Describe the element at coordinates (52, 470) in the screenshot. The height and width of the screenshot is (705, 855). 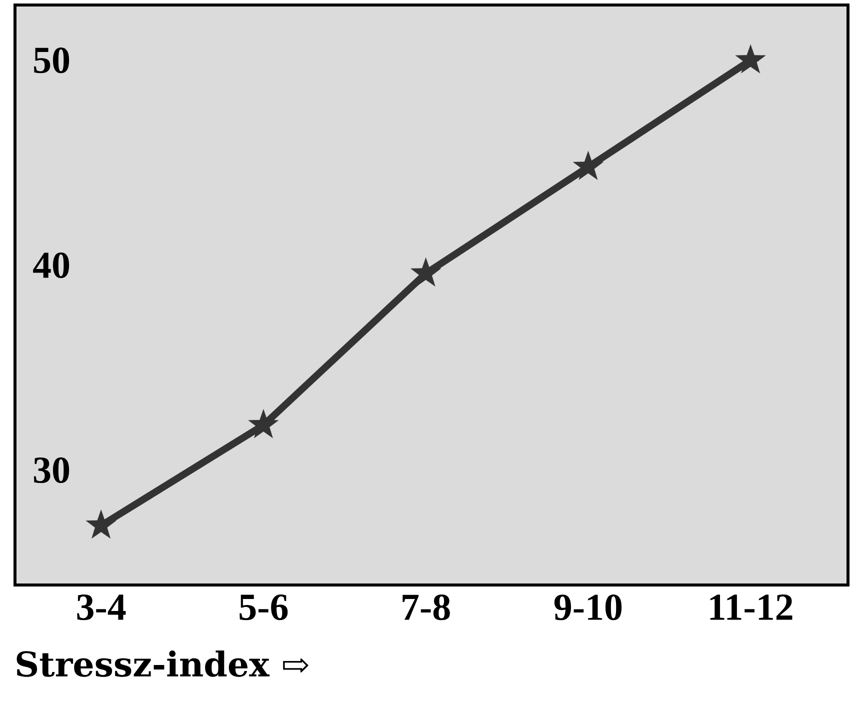
I see `y-tick-label: 30` at that location.